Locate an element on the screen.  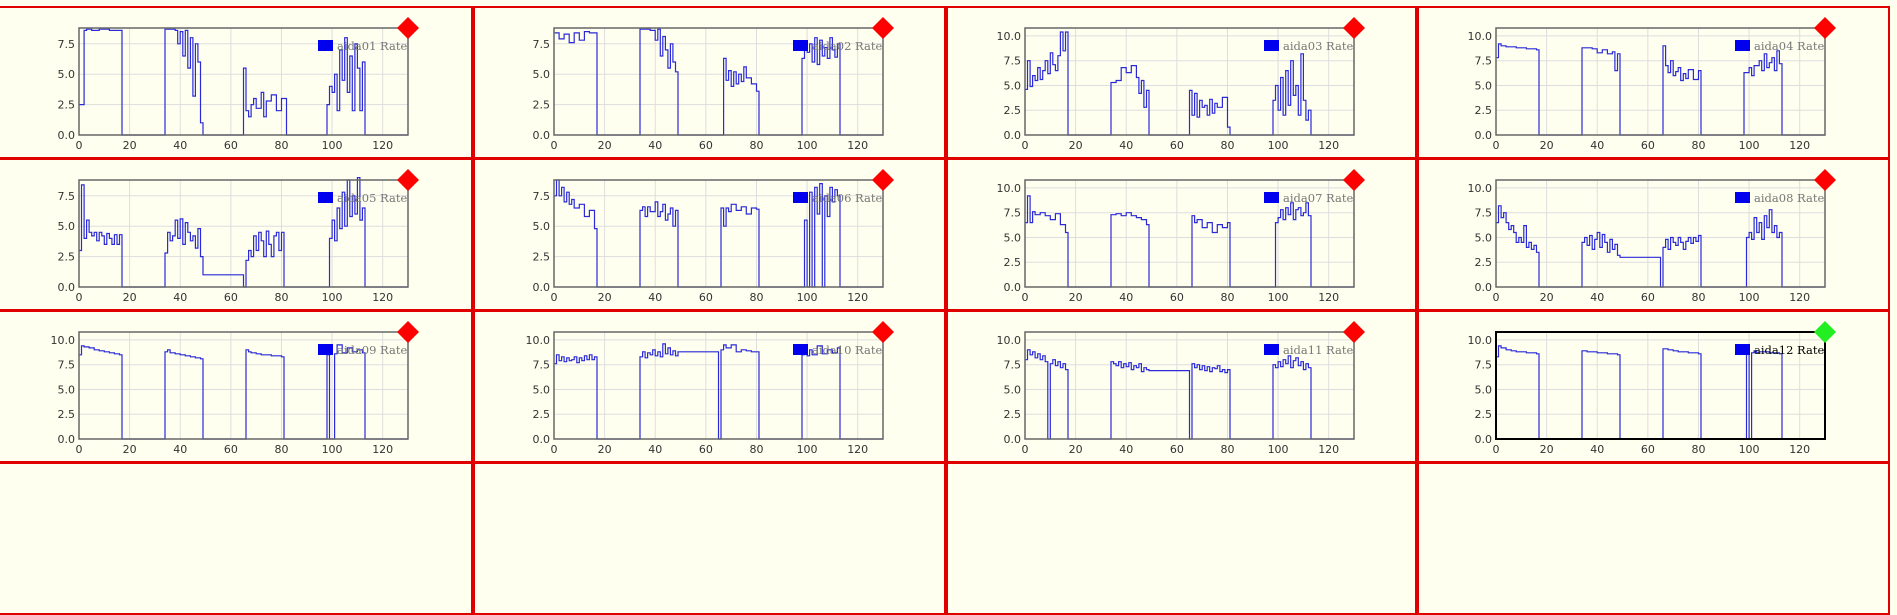
chart-panel: 0 20 40 60 80 100 120 0.0 2.5 5.0 7.5 aida05 Rate is located at coordinates (236, 234).